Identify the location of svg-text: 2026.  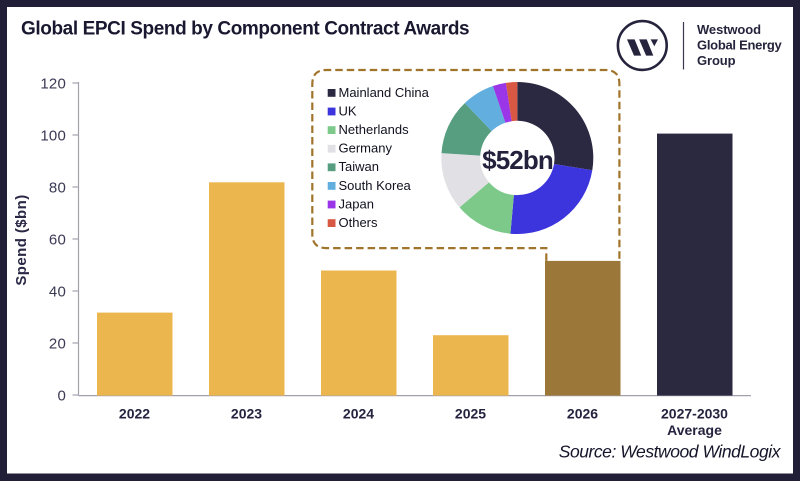
(582, 414).